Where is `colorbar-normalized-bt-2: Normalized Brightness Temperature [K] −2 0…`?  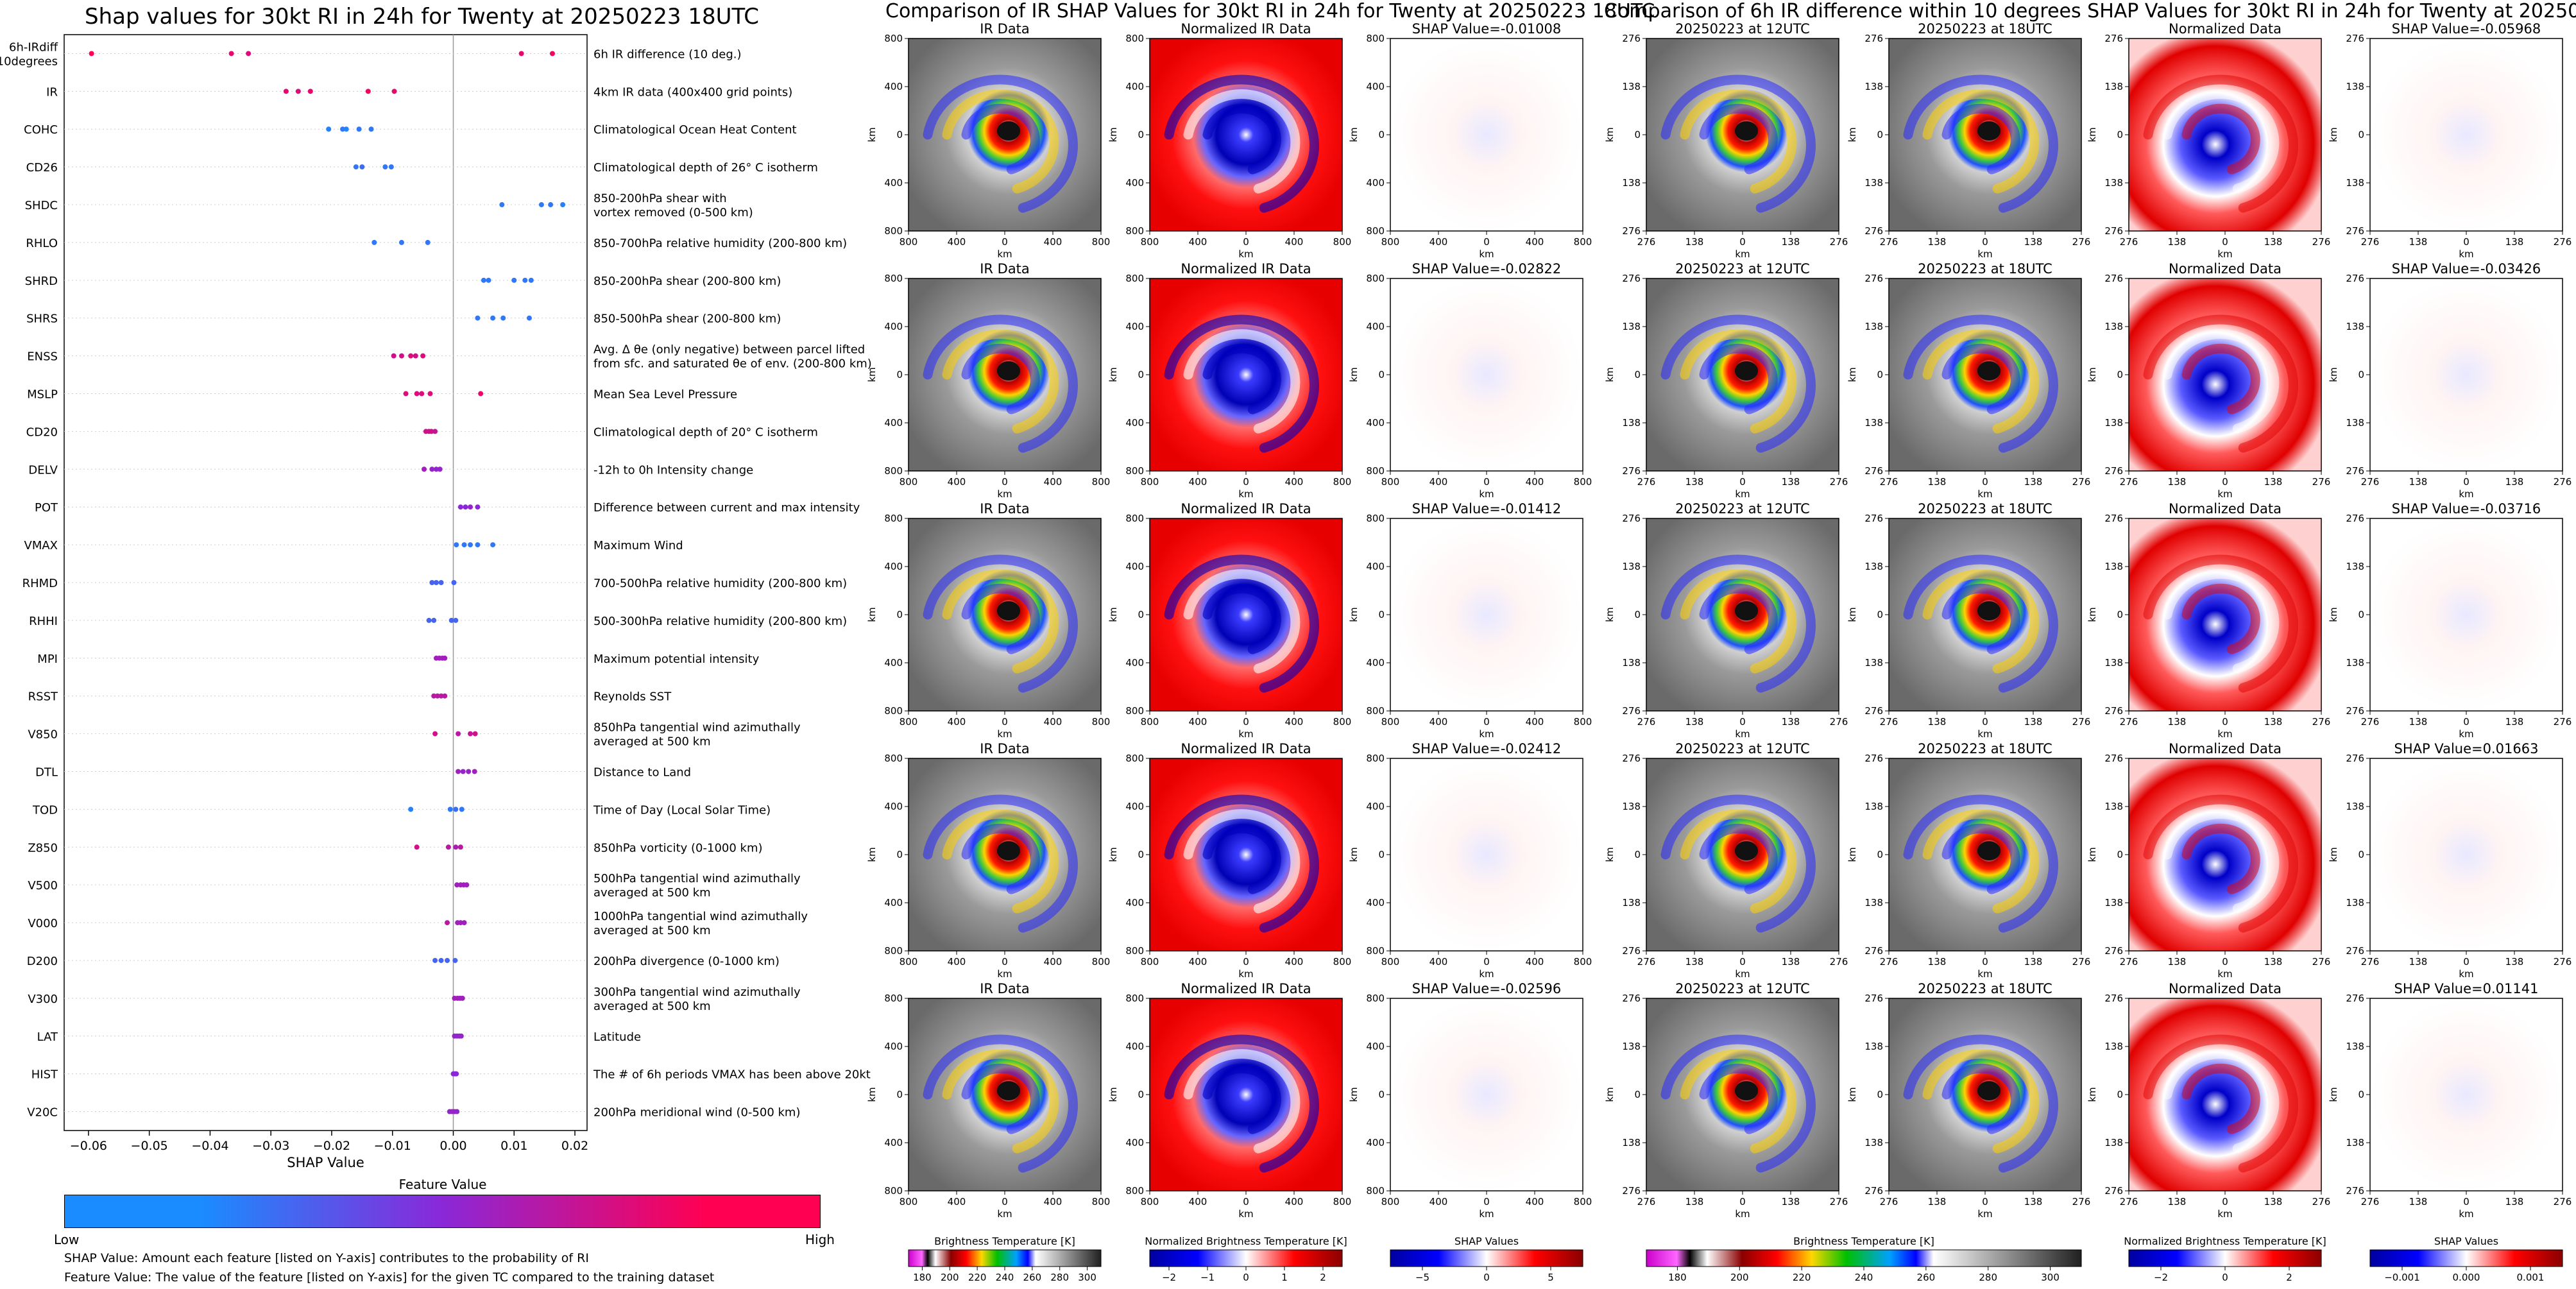 colorbar-normalized-bt-2: Normalized Brightness Temperature [K] −2 0… is located at coordinates (2225, 1259).